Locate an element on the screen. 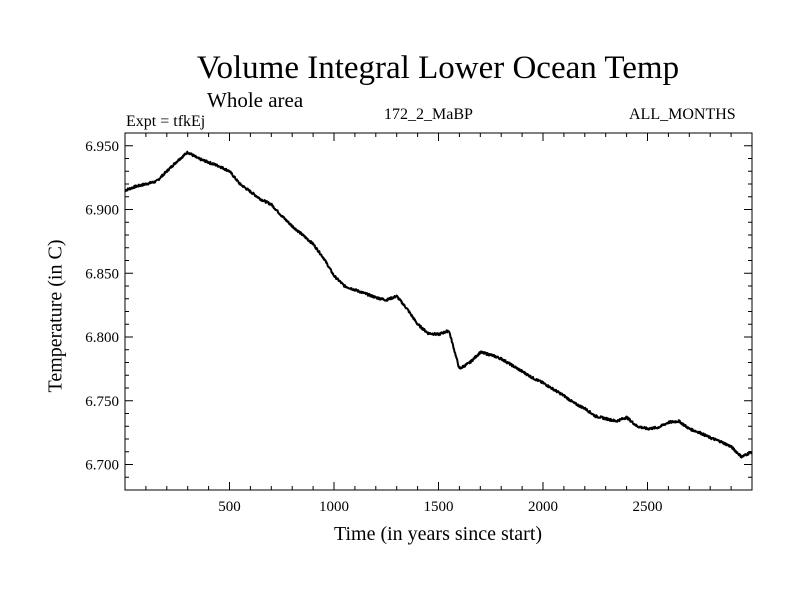 This screenshot has height=600, width=800. months-label: ALL_MONTHS is located at coordinates (682, 114).